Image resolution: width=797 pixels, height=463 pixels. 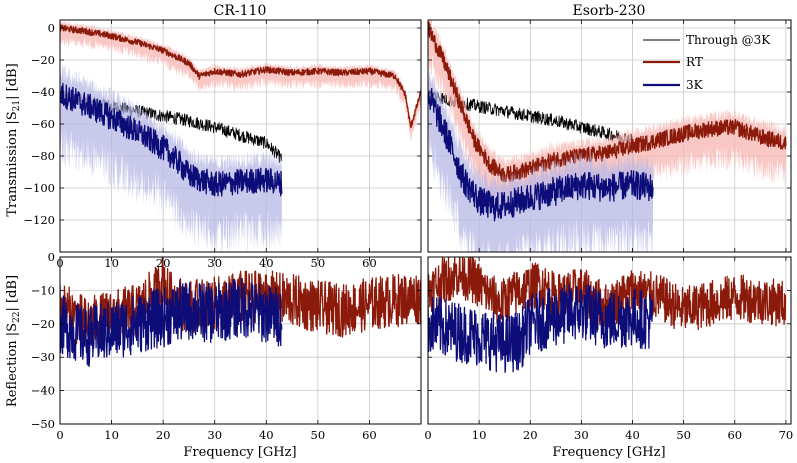 I want to click on legend-label-3k: 3K, so click(x=695, y=85).